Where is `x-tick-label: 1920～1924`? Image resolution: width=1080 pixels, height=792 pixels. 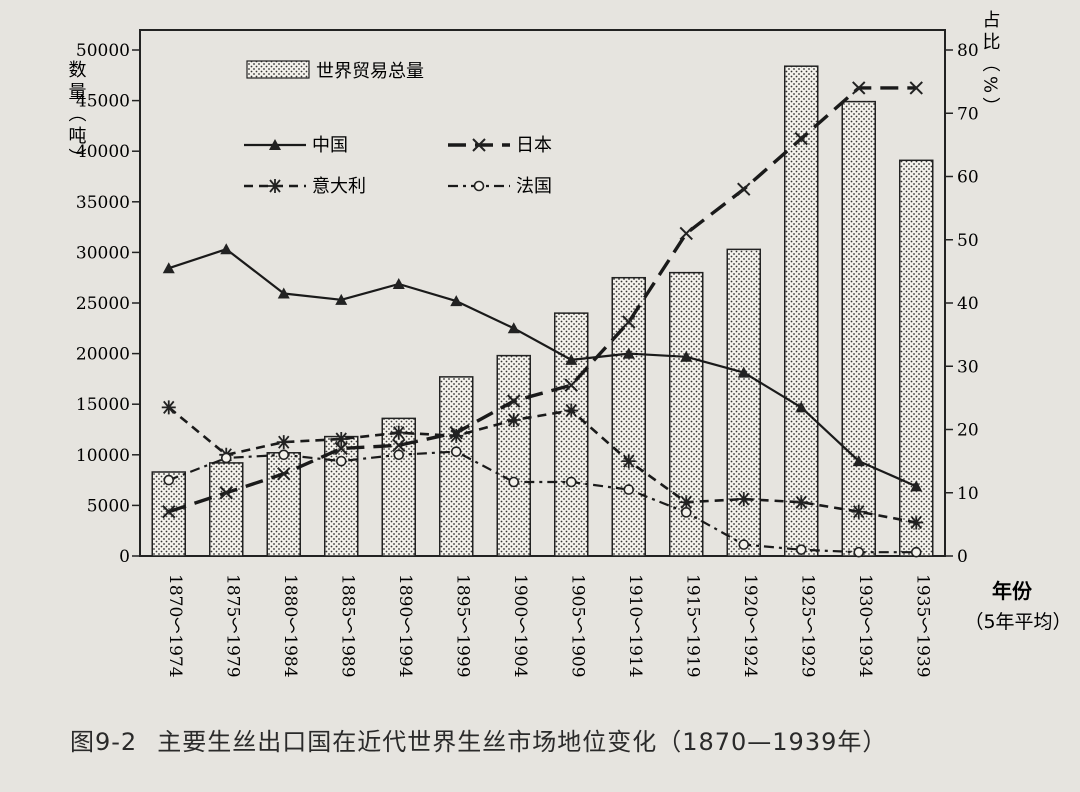
x-tick-label: 1920～1924 is located at coordinates (750, 626).